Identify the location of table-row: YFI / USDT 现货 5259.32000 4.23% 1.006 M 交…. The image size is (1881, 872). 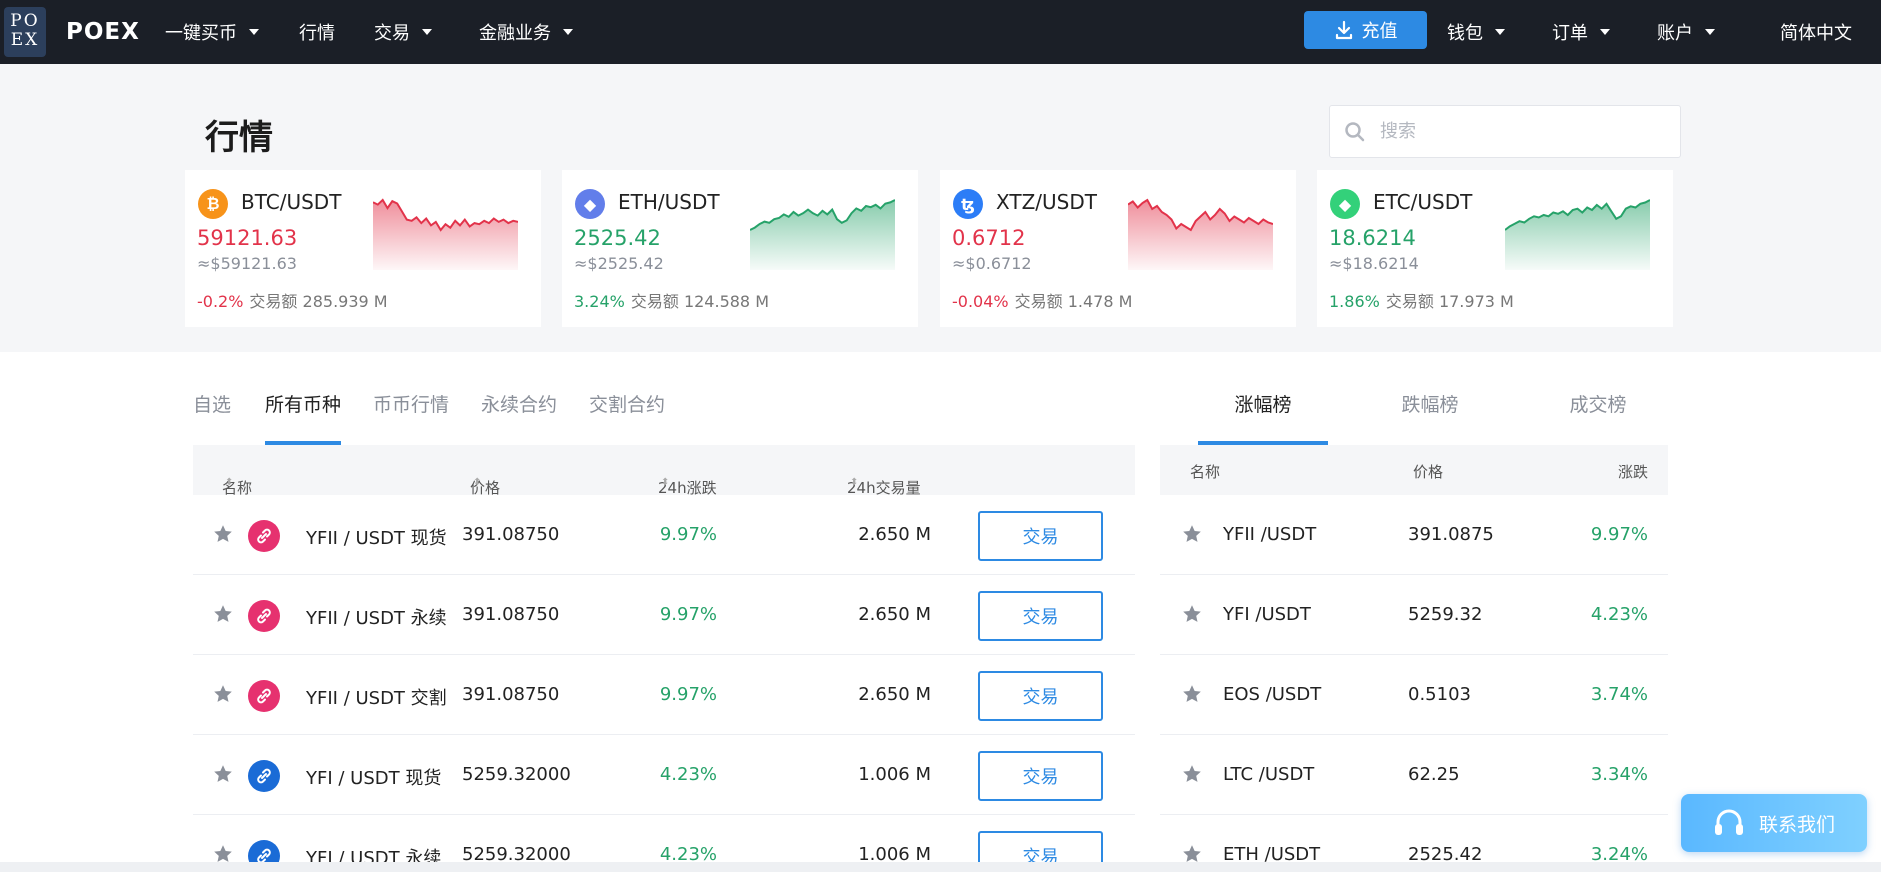
(664, 775).